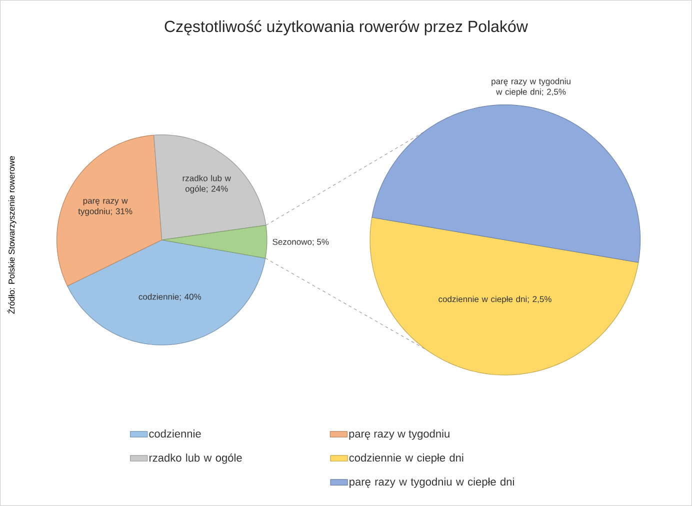 The image size is (692, 506). What do you see at coordinates (175, 434) in the screenshot?
I see `legend-label: codziennie` at bounding box center [175, 434].